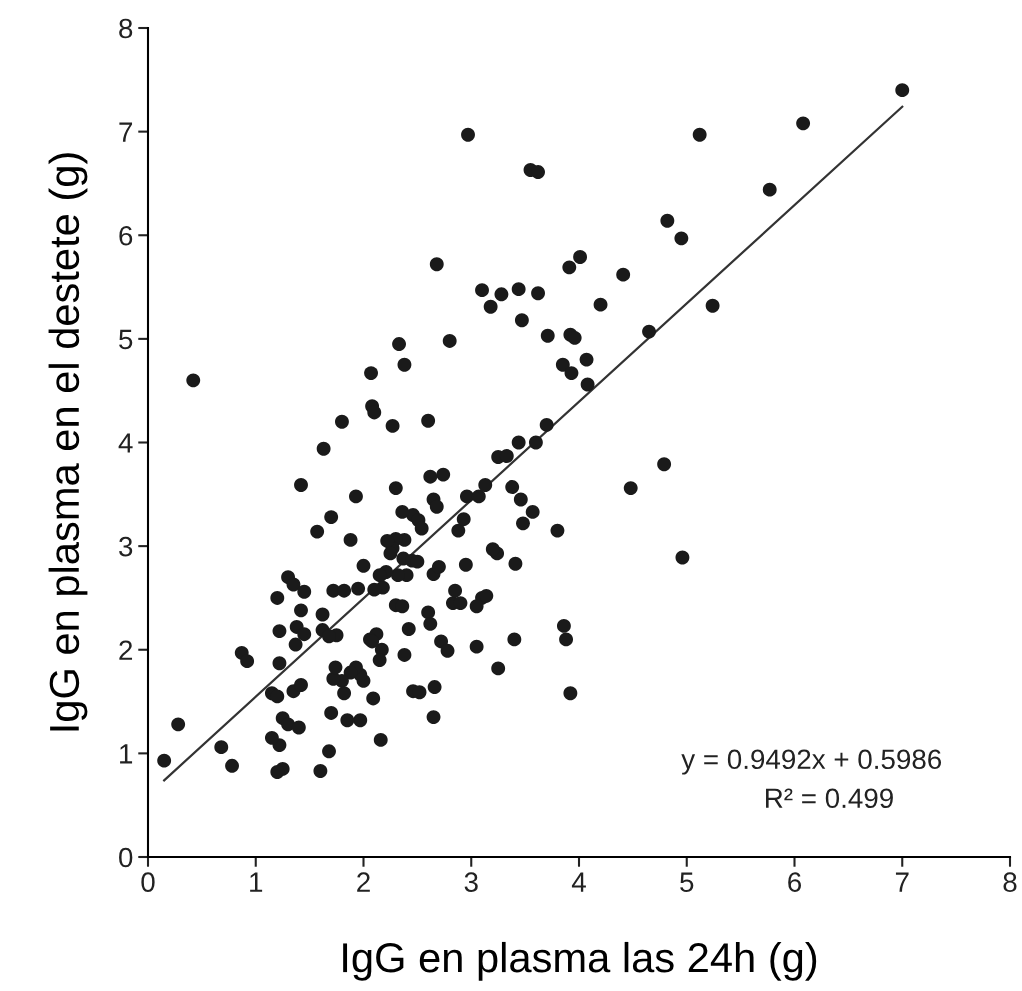 This screenshot has width=1022, height=991. What do you see at coordinates (580, 961) in the screenshot?
I see `x-axis-title: IgG en plasma las 24h (g)` at bounding box center [580, 961].